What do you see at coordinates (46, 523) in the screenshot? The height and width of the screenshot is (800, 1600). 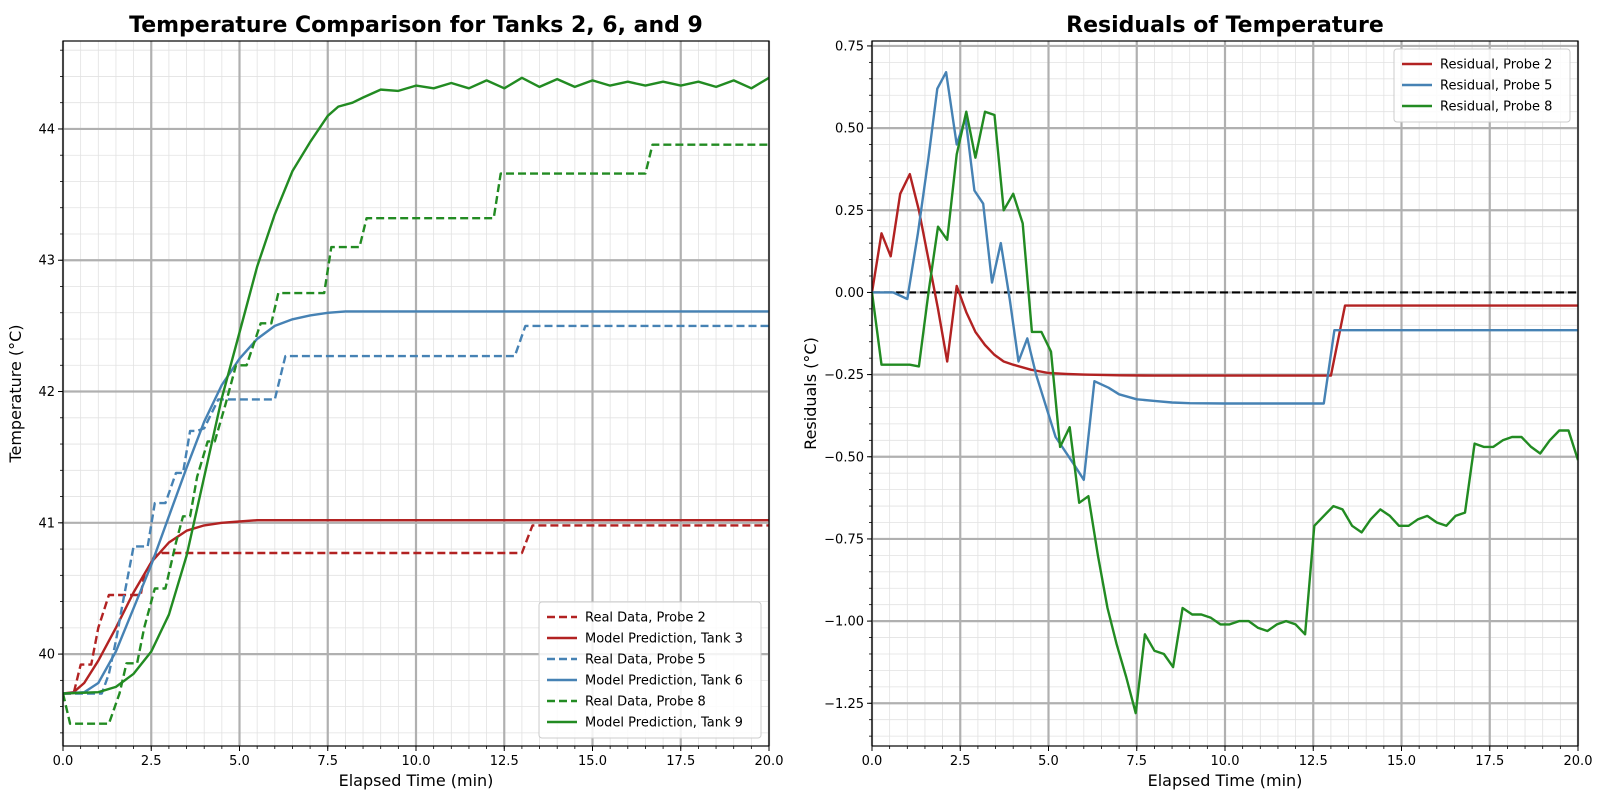 I see `y-tick-label: 41` at bounding box center [46, 523].